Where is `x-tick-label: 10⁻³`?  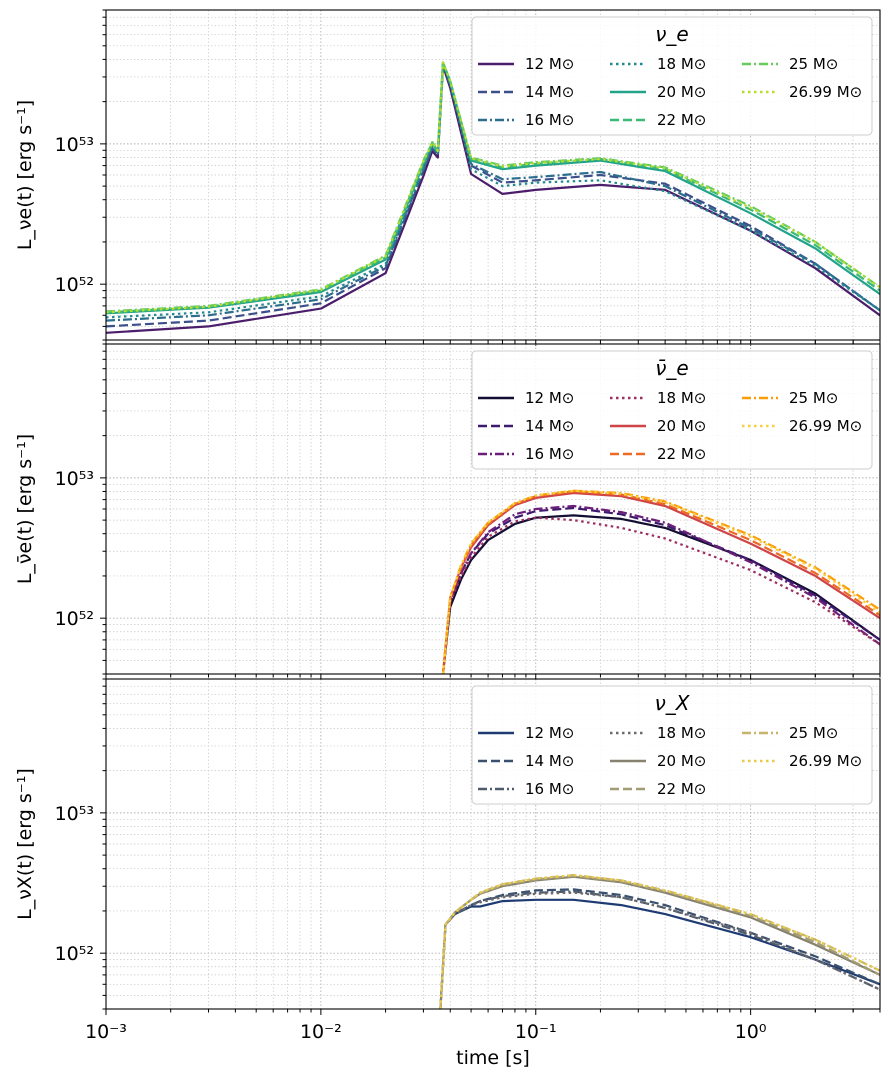 x-tick-label: 10⁻³ is located at coordinates (106, 1032).